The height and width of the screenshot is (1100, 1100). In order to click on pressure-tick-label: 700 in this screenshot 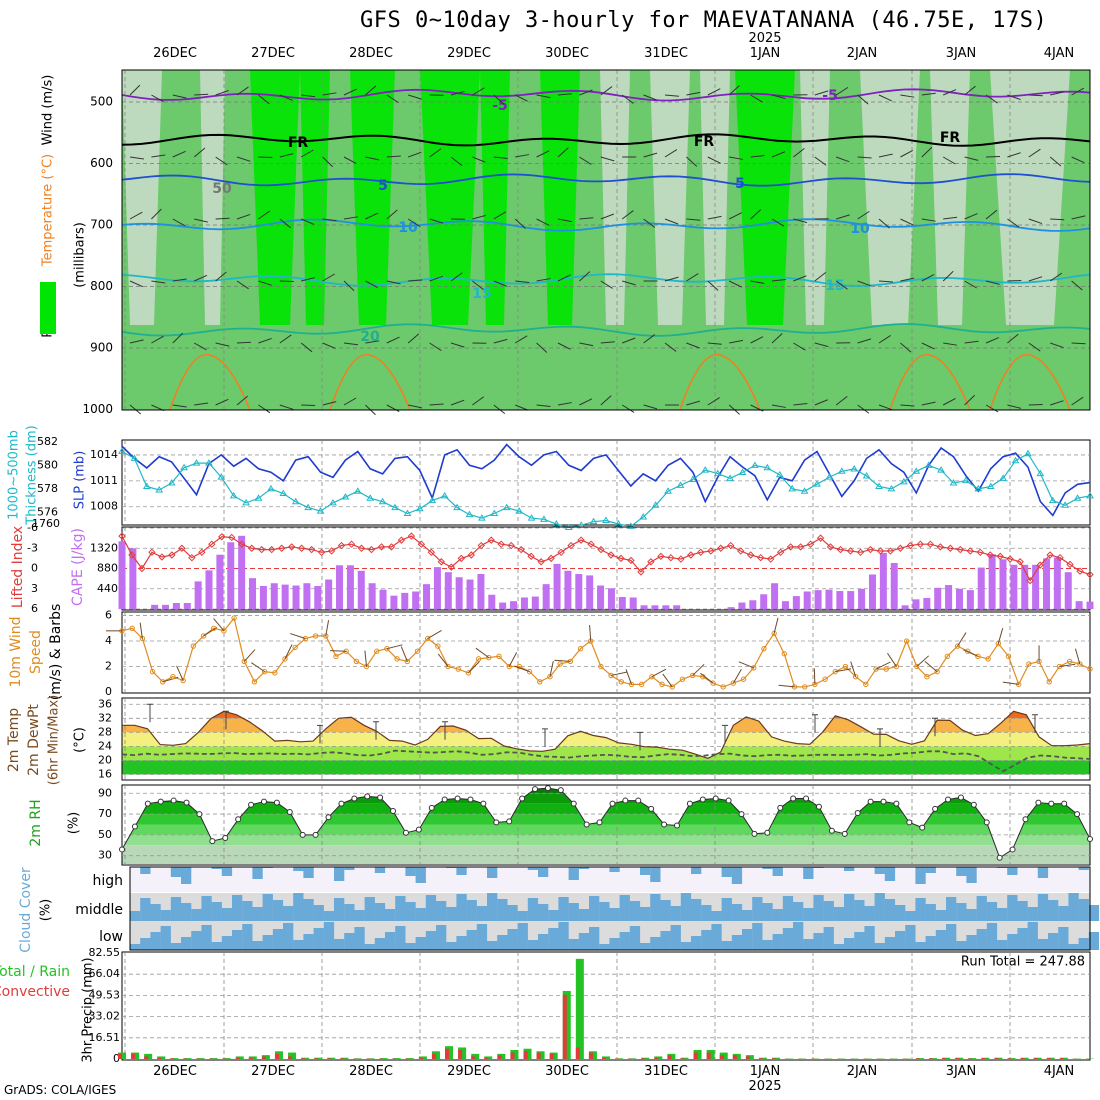, I will do `click(101, 225)`.